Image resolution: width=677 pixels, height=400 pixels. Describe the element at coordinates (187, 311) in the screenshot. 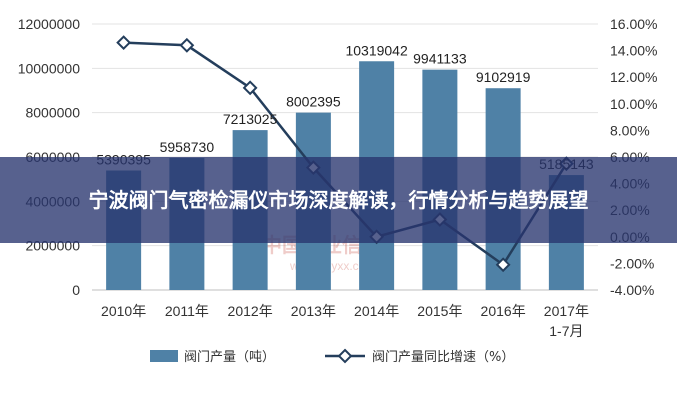

I see `x-tick-1: 2011年` at that location.